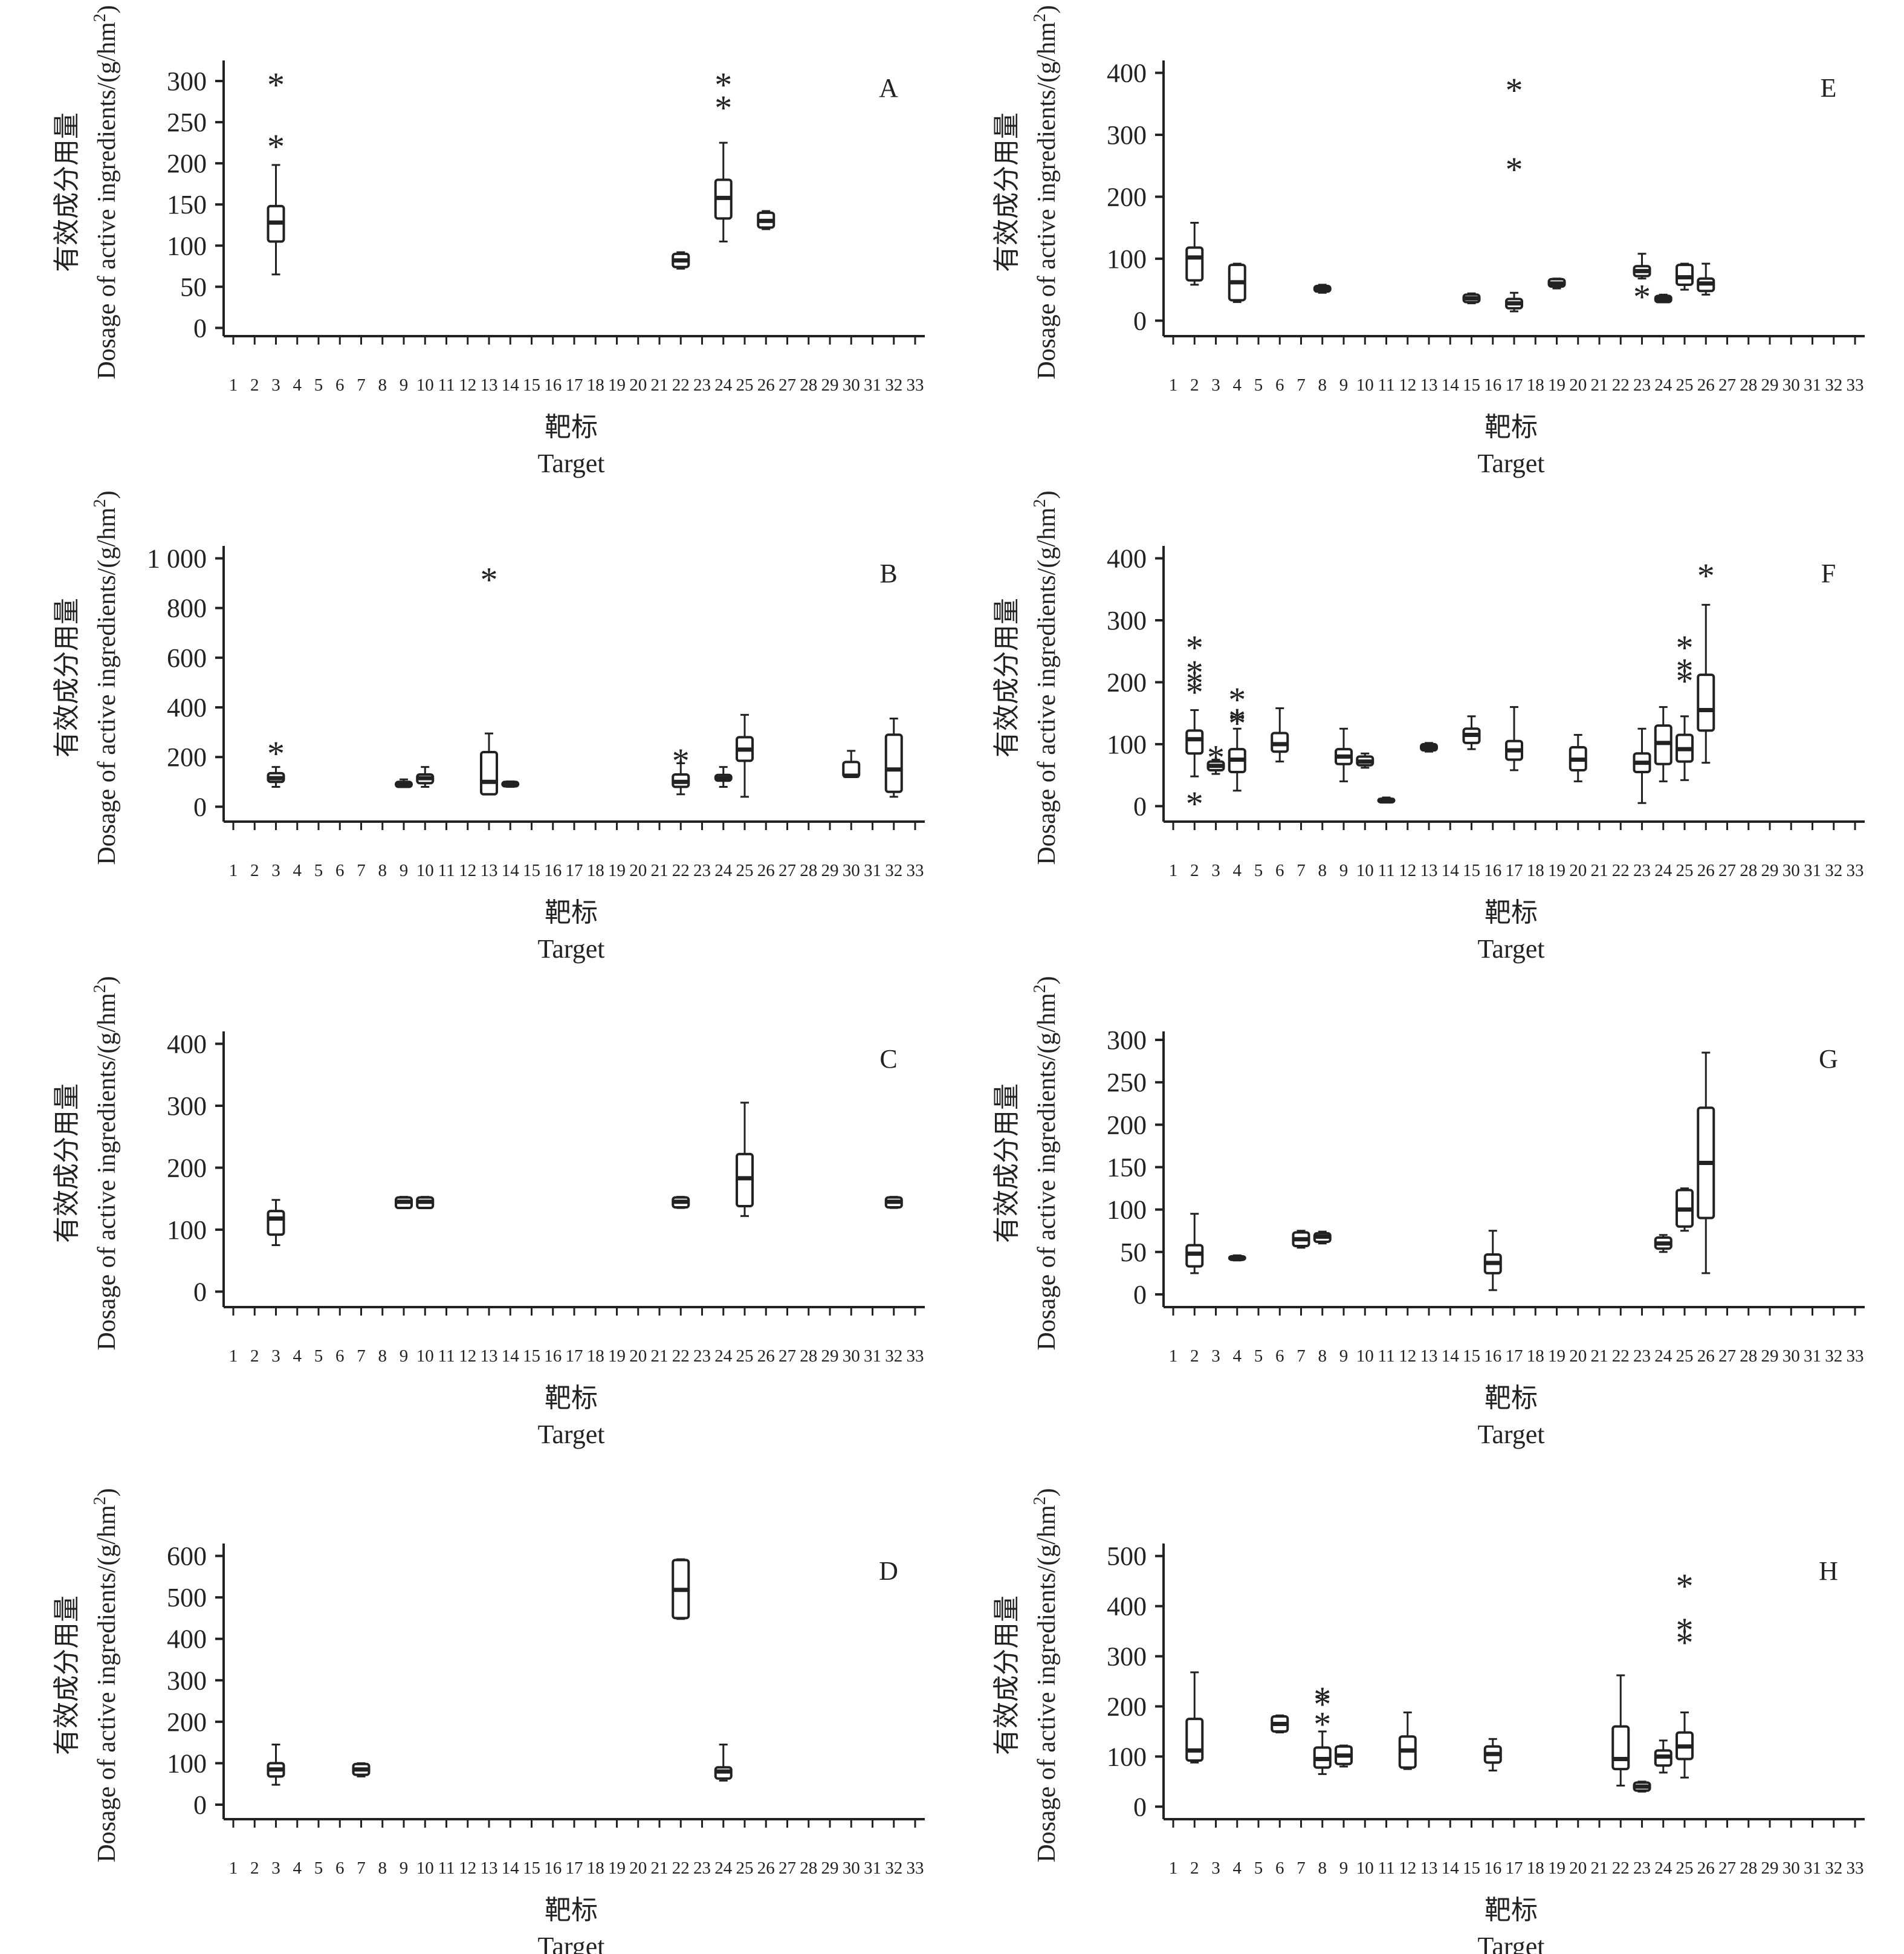  Describe the element at coordinates (1173, 1356) in the screenshot. I see `x-tick-label: 1` at that location.